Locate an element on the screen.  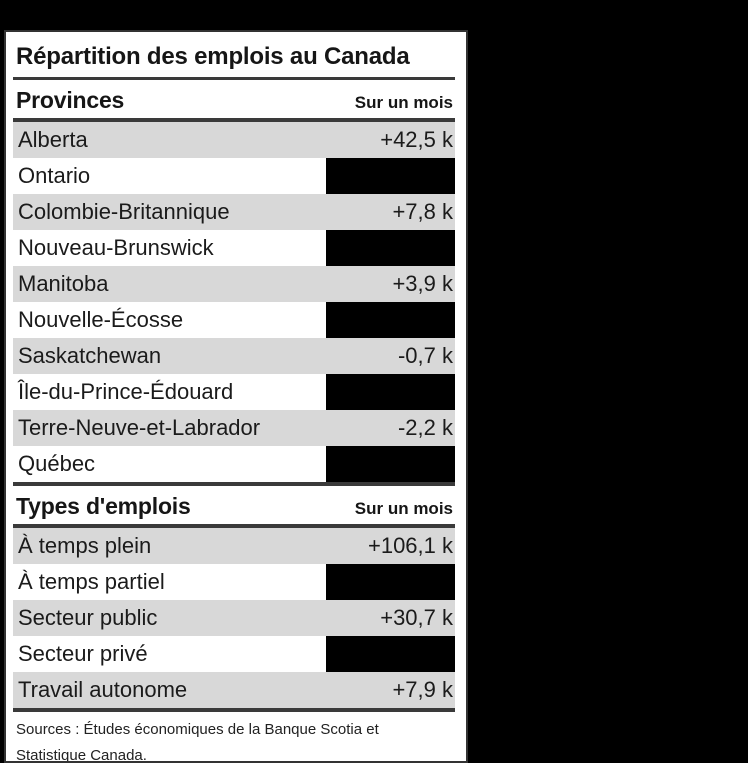
section-header-label: Types d'emplois is located at coordinates (103, 506).